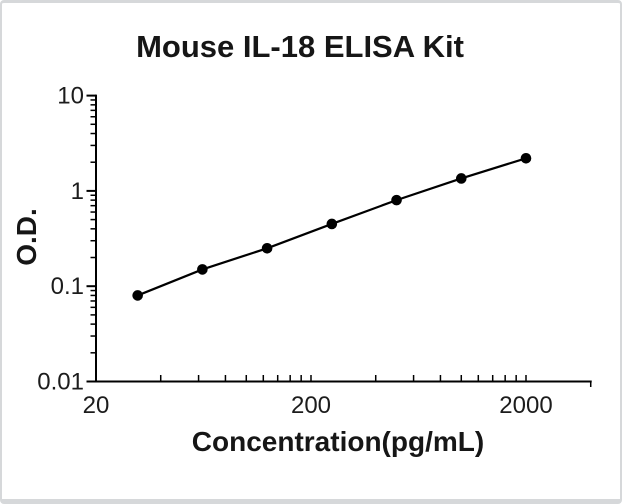 This screenshot has width=622, height=504. What do you see at coordinates (338, 441) in the screenshot?
I see `x-axis-title: Concentration(pg/mL)` at bounding box center [338, 441].